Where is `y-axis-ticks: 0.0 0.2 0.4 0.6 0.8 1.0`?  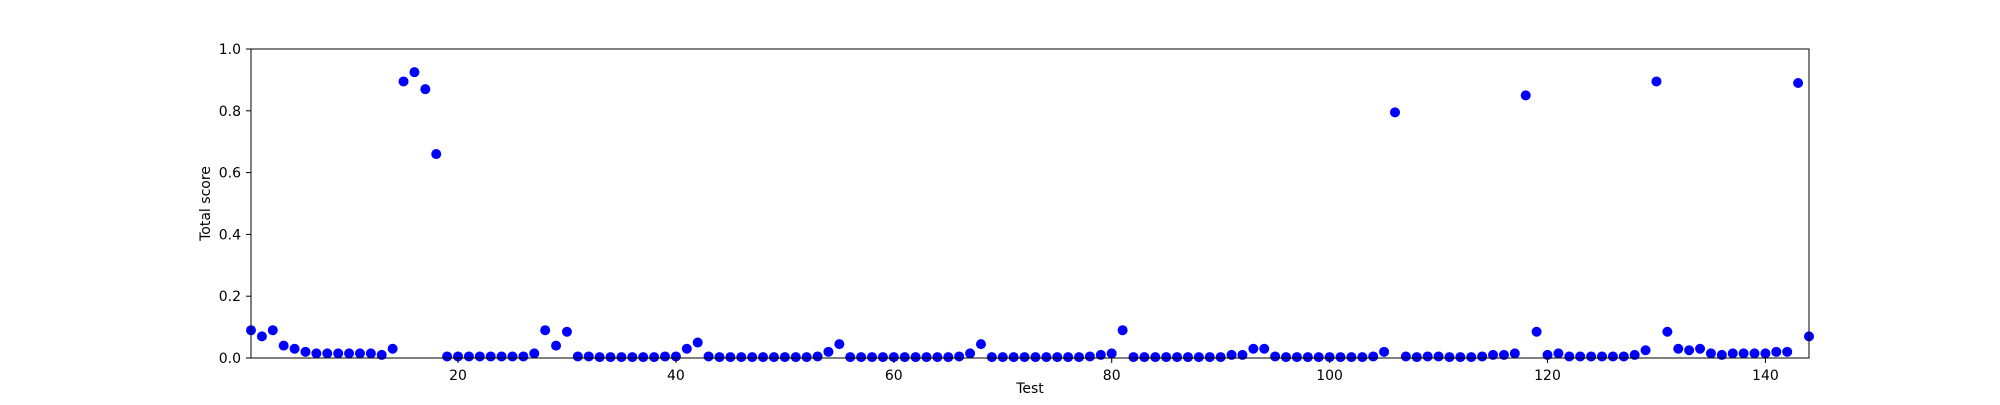 y-axis-ticks: 0.0 0.2 0.4 0.6 0.8 1.0 is located at coordinates (235, 204).